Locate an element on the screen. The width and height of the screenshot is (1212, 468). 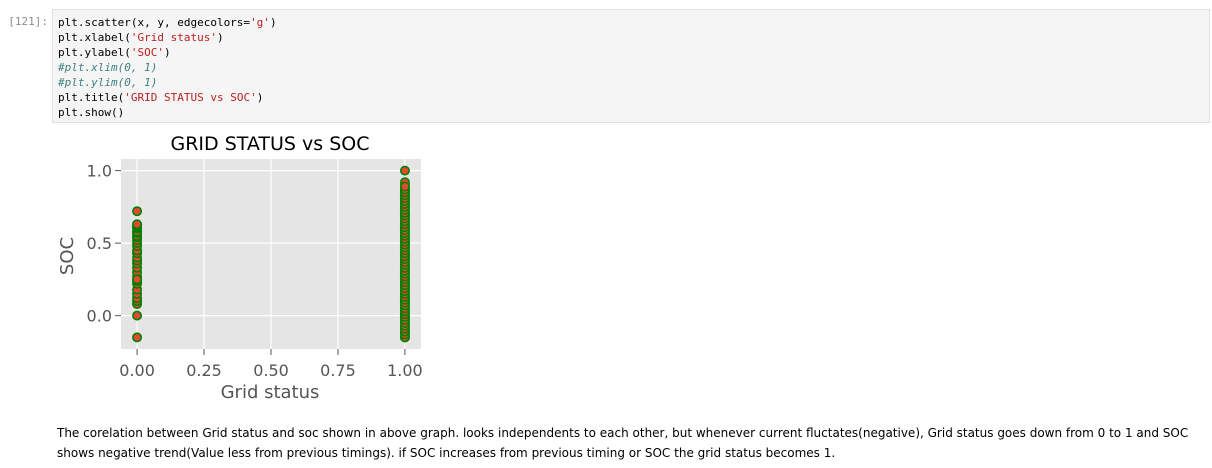
code-line-6: plt.title('GRID STATUS vs SOC') is located at coordinates (161, 97).